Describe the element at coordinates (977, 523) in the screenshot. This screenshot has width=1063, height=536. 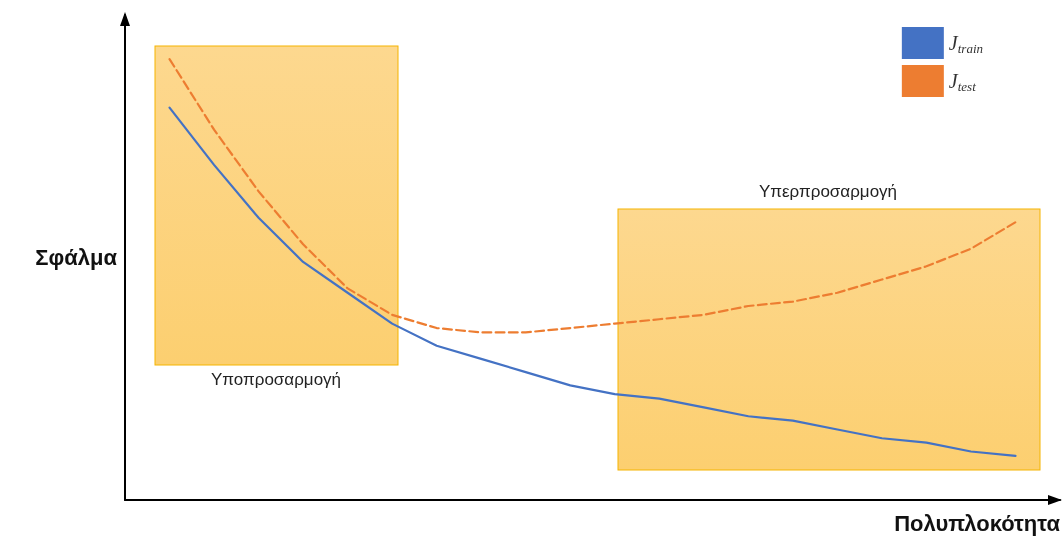
I see `x-axis-title: Πολυπλοκότητα` at that location.